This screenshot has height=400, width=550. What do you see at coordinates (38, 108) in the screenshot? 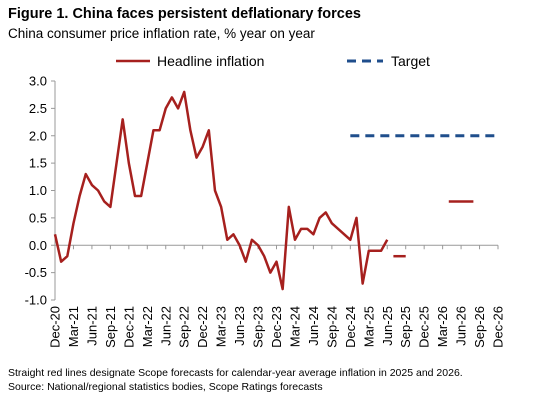
I see `y-tick-label: 2.5` at bounding box center [38, 108].